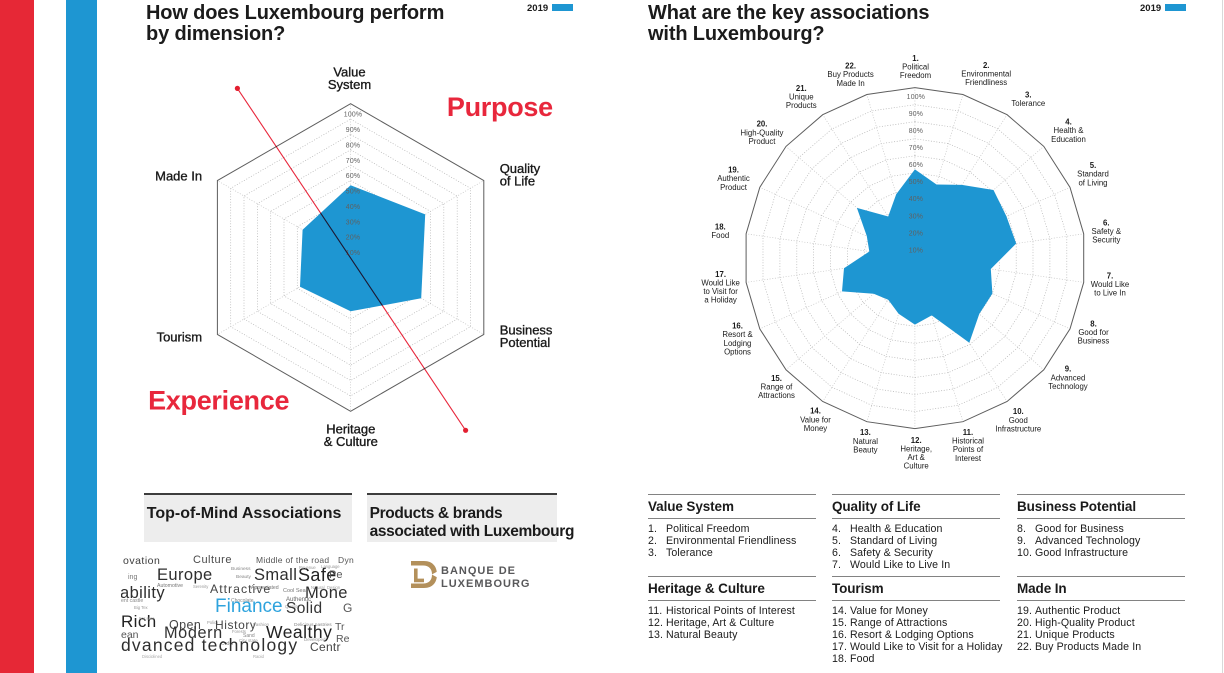  I want to click on svg-text: Infrastructure, so click(1018, 428).